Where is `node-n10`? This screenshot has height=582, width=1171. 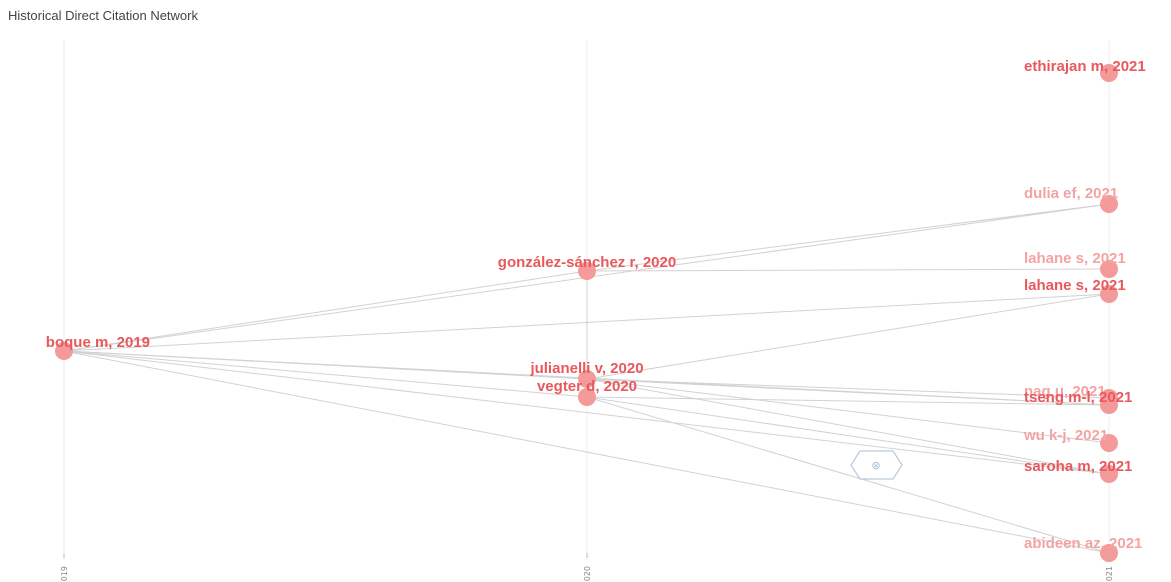 node-n10 is located at coordinates (1109, 405).